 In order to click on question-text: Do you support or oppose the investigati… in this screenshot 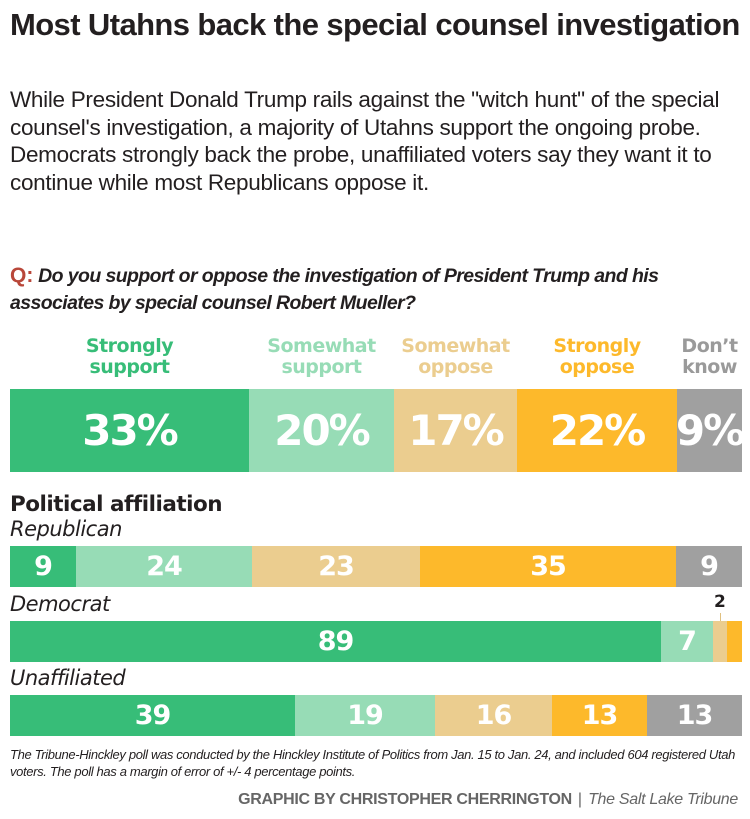, I will do `click(334, 289)`.